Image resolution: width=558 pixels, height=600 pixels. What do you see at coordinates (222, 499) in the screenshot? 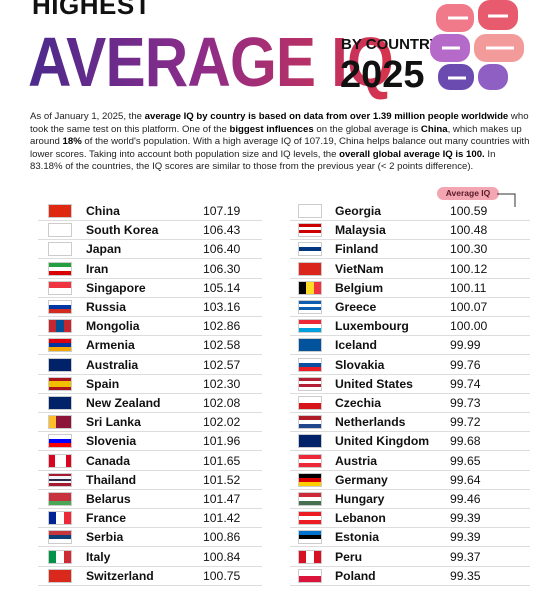
I see `iq-value: 101.47` at bounding box center [222, 499].